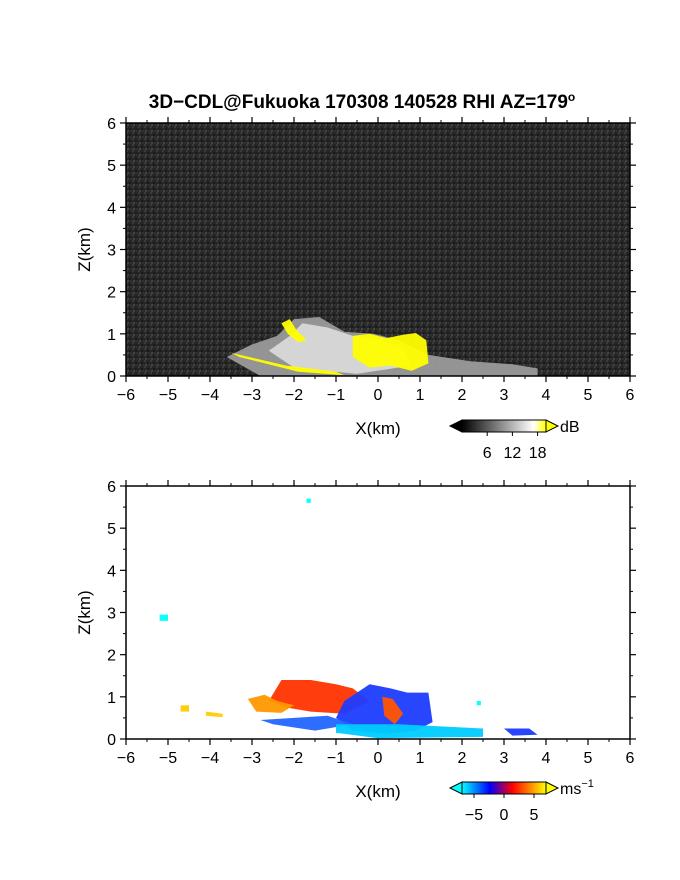 The height and width of the screenshot is (880, 680). Describe the element at coordinates (362, 101) in the screenshot. I see `figure-title: 3D−CDL@Fukuoka 170308 140528 RHI AZ=179o` at that location.